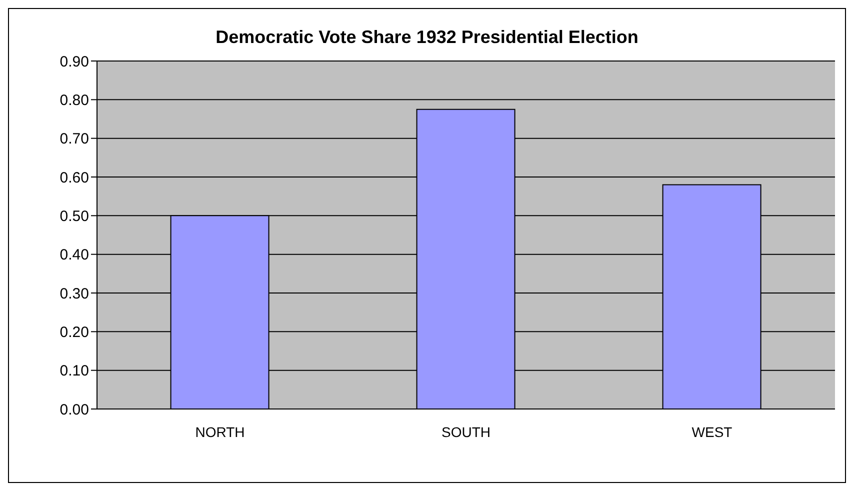 The image size is (854, 491). Describe the element at coordinates (74, 100) in the screenshot. I see `y-tick-label: 0.80` at that location.